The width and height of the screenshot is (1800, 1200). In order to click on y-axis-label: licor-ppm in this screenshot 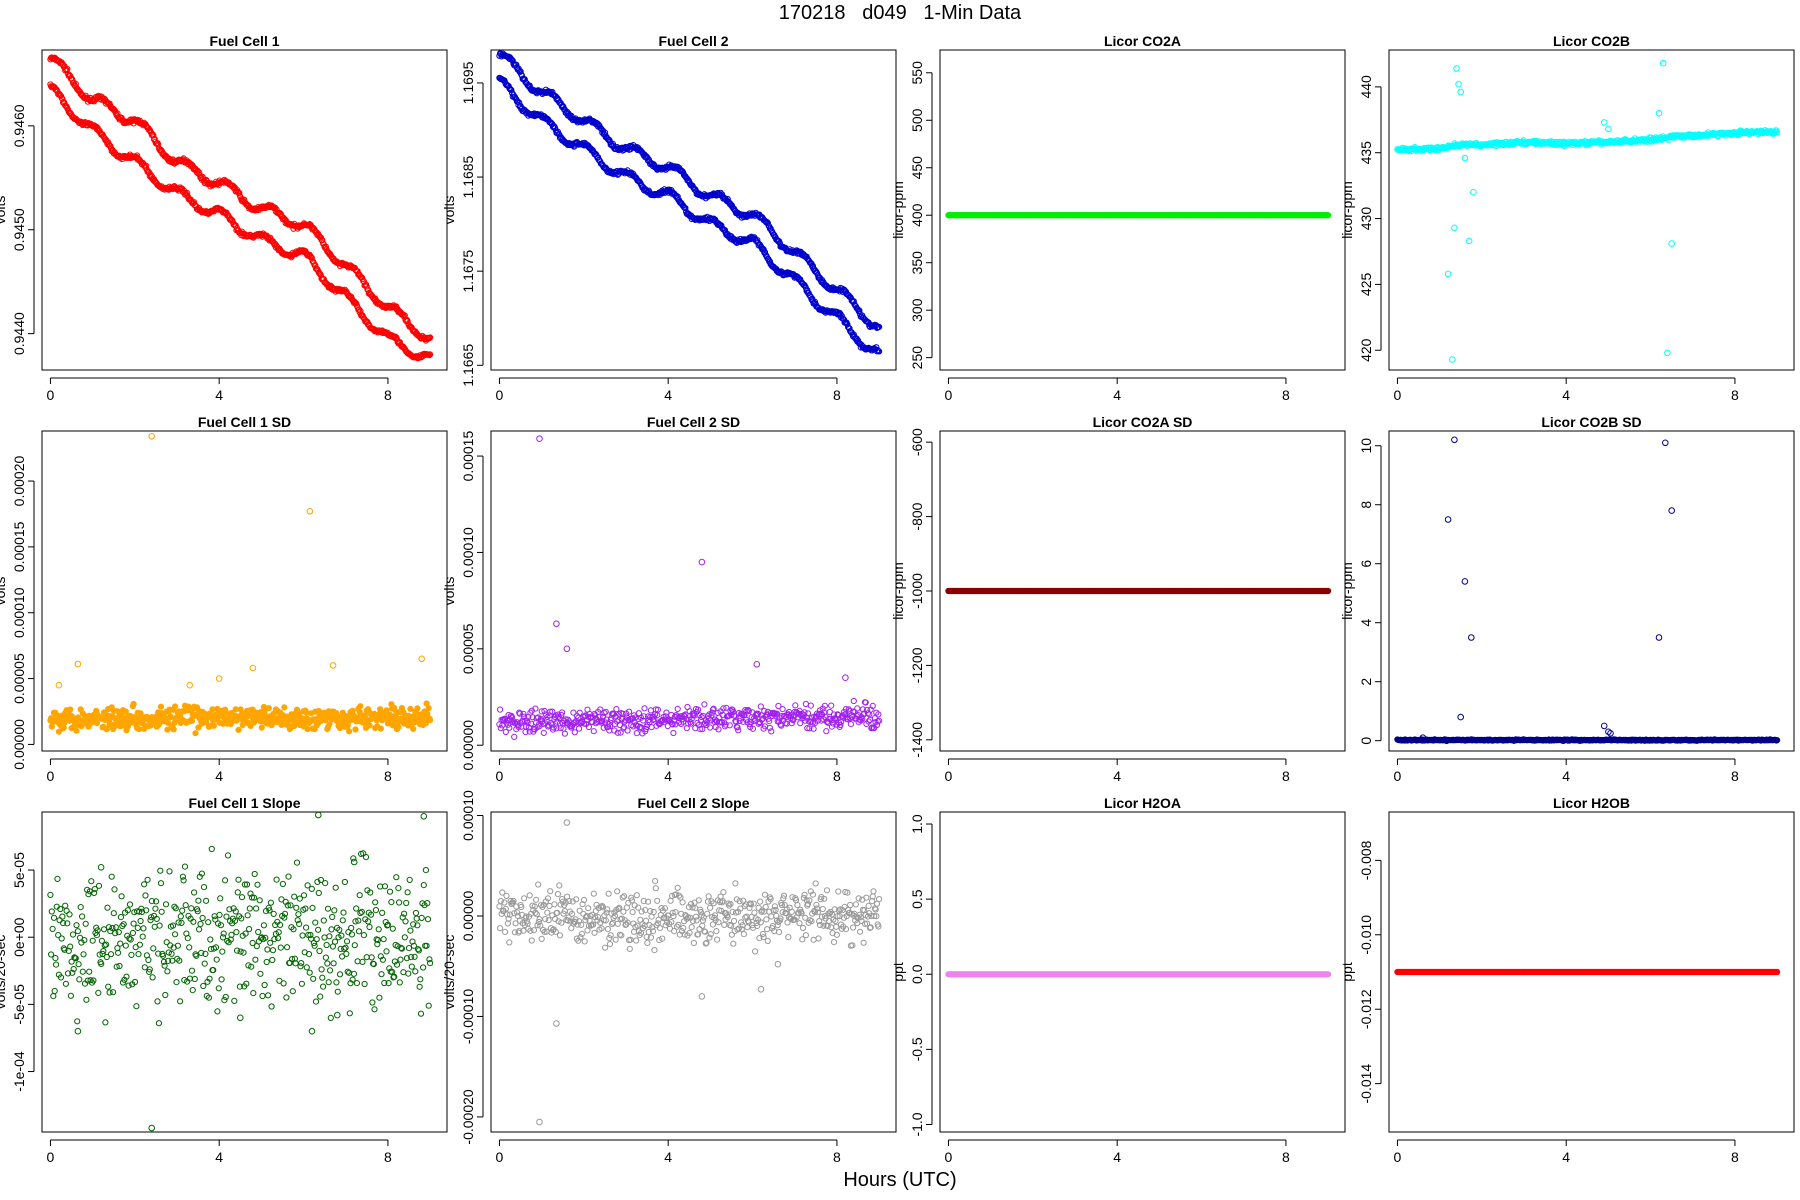, I will do `click(898, 591)`.